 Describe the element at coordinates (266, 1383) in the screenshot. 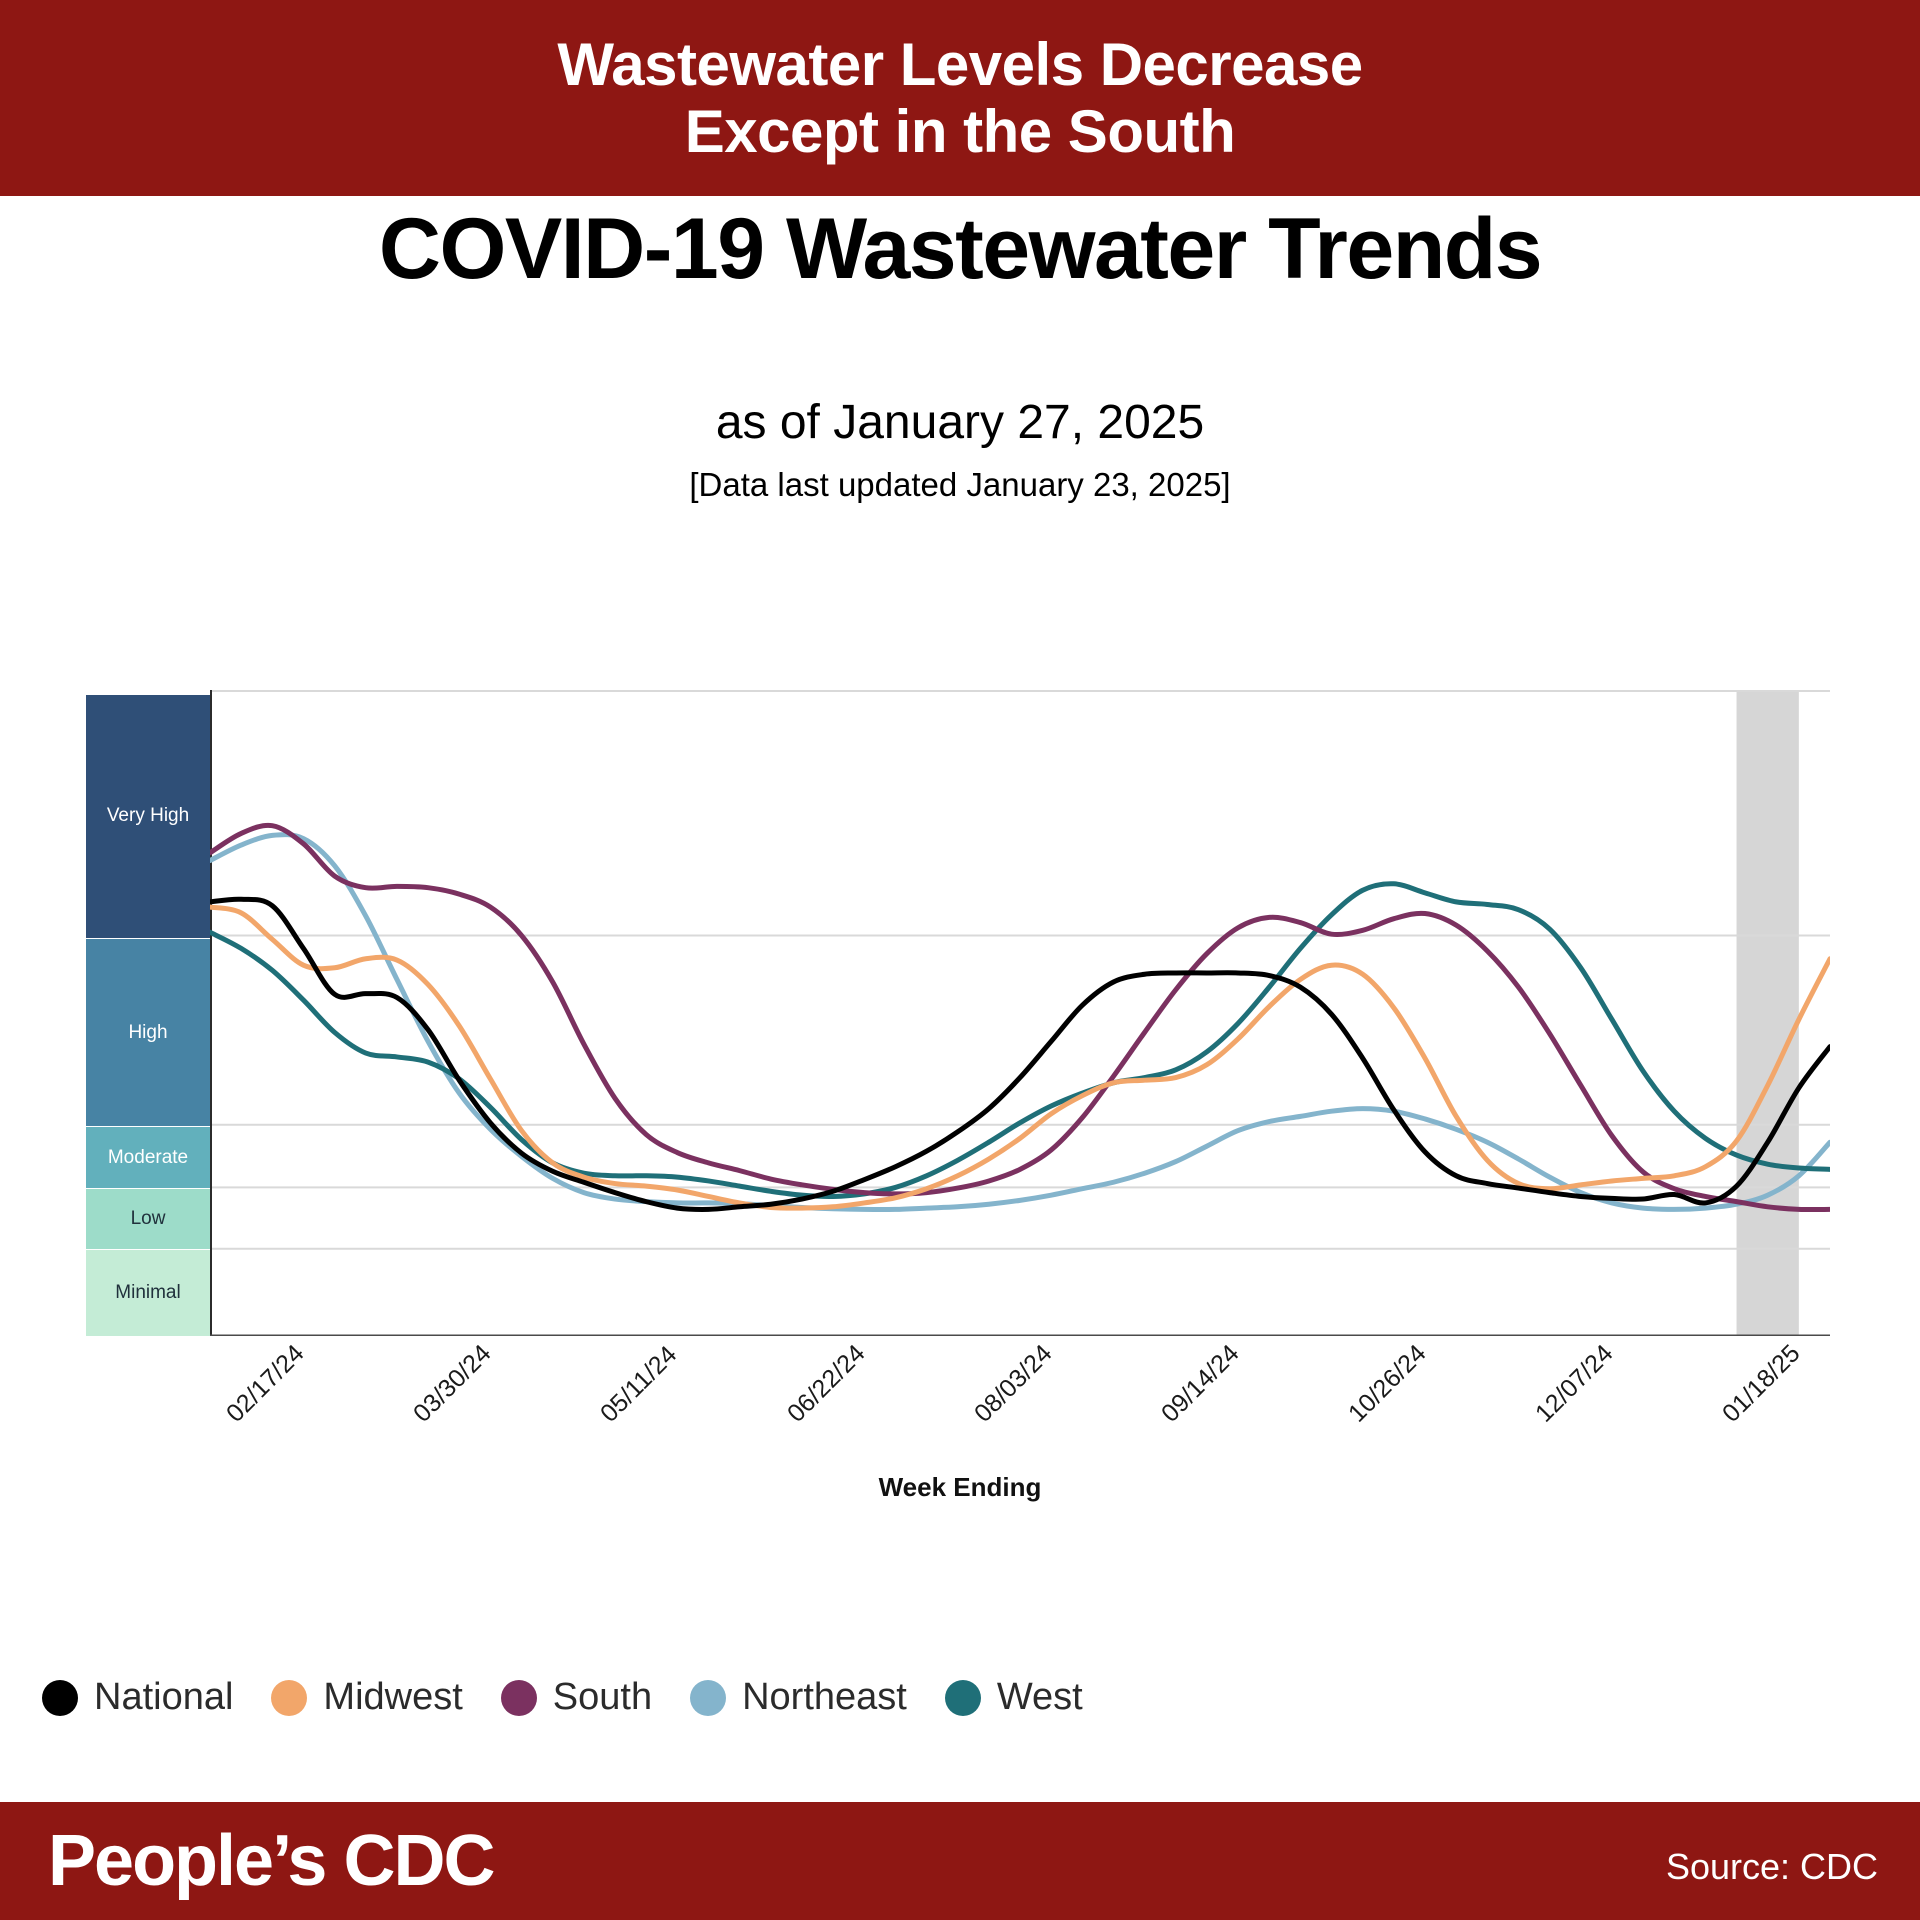

I see `x-tick-label: 02/17/24` at that location.